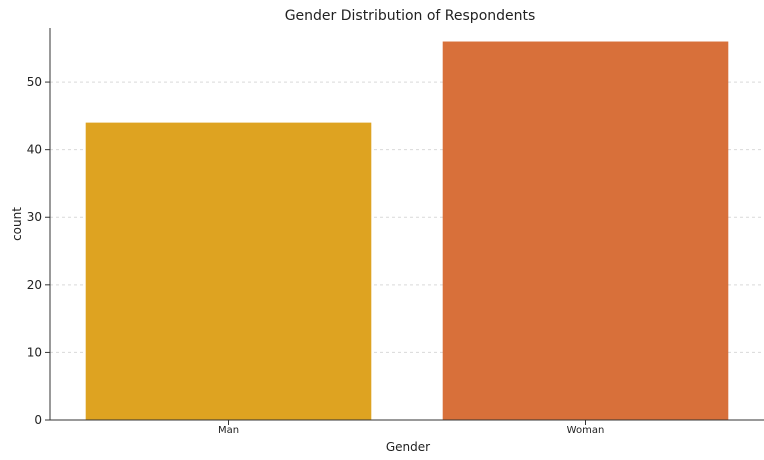  What do you see at coordinates (17, 224) in the screenshot?
I see `y-axis-label: count` at bounding box center [17, 224].